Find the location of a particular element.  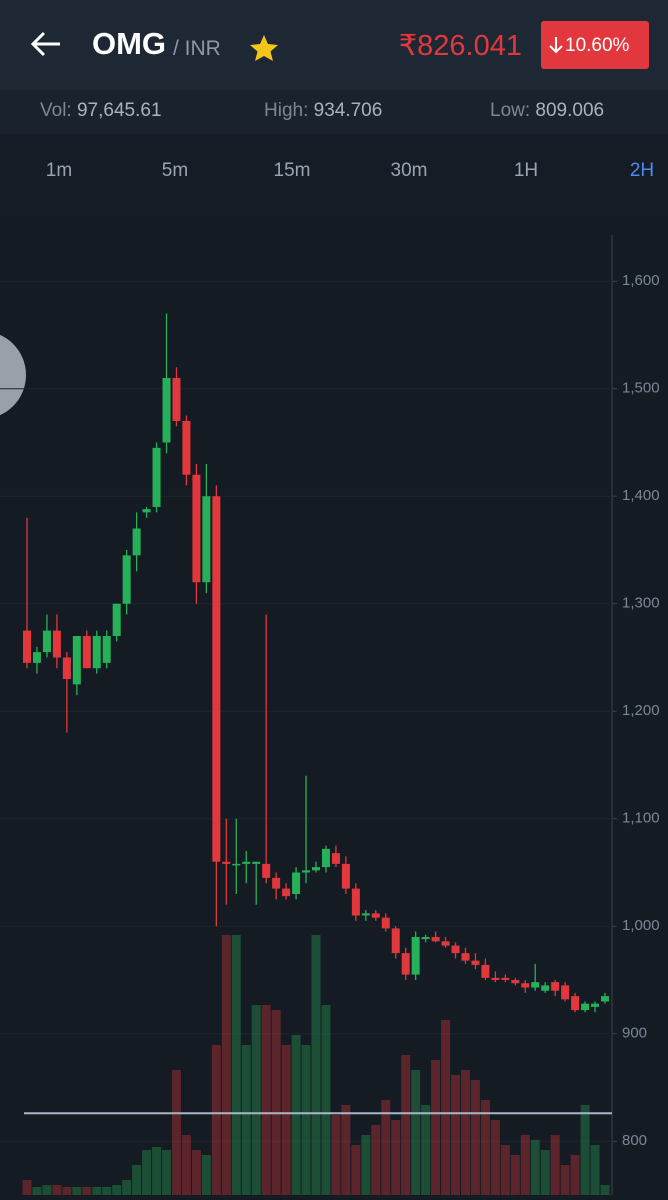

stat: Low: 809.006 is located at coordinates (547, 111).